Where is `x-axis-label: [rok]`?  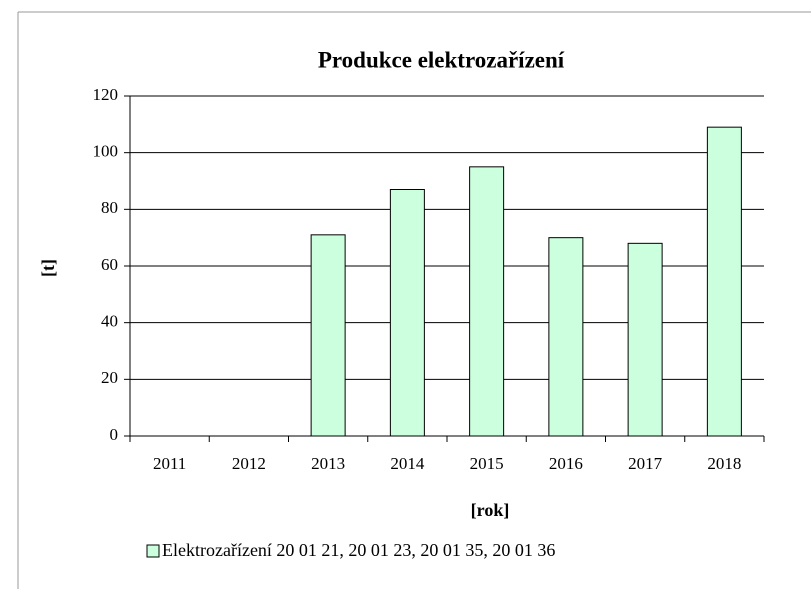
x-axis-label: [rok] is located at coordinates (490, 510).